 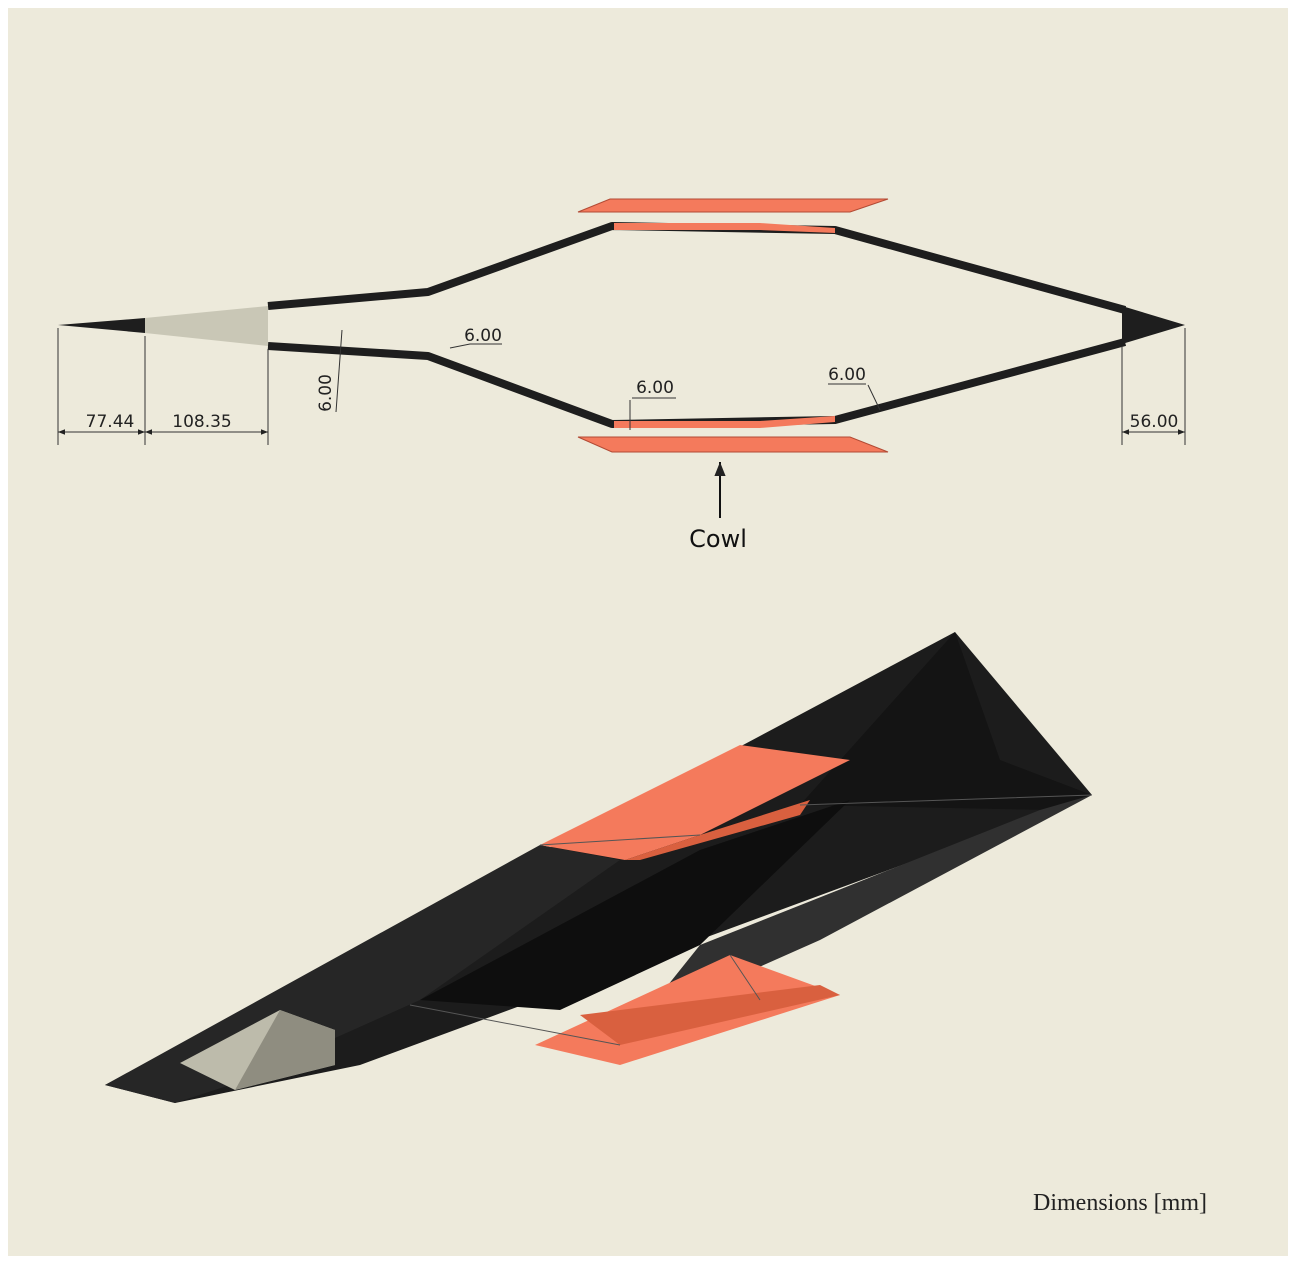 I want to click on units-note: Dimensions [mm], so click(x=1120, y=1203).